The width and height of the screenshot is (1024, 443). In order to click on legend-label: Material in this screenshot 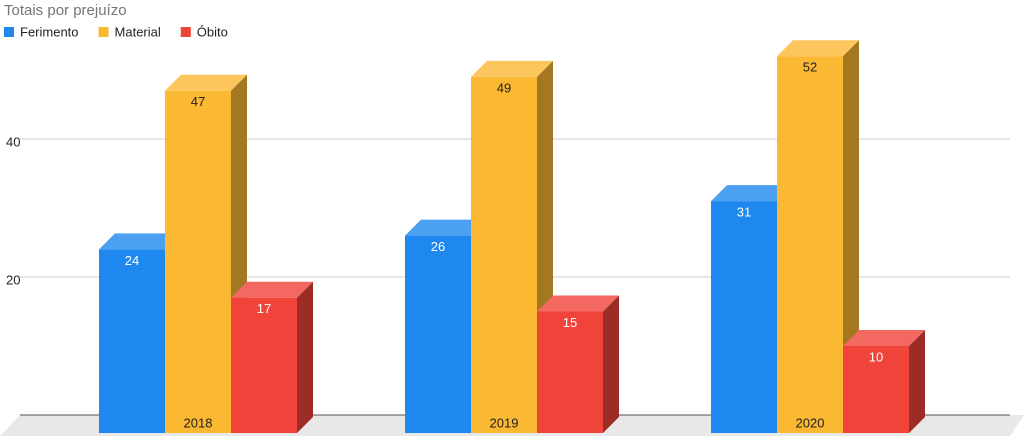, I will do `click(138, 31)`.